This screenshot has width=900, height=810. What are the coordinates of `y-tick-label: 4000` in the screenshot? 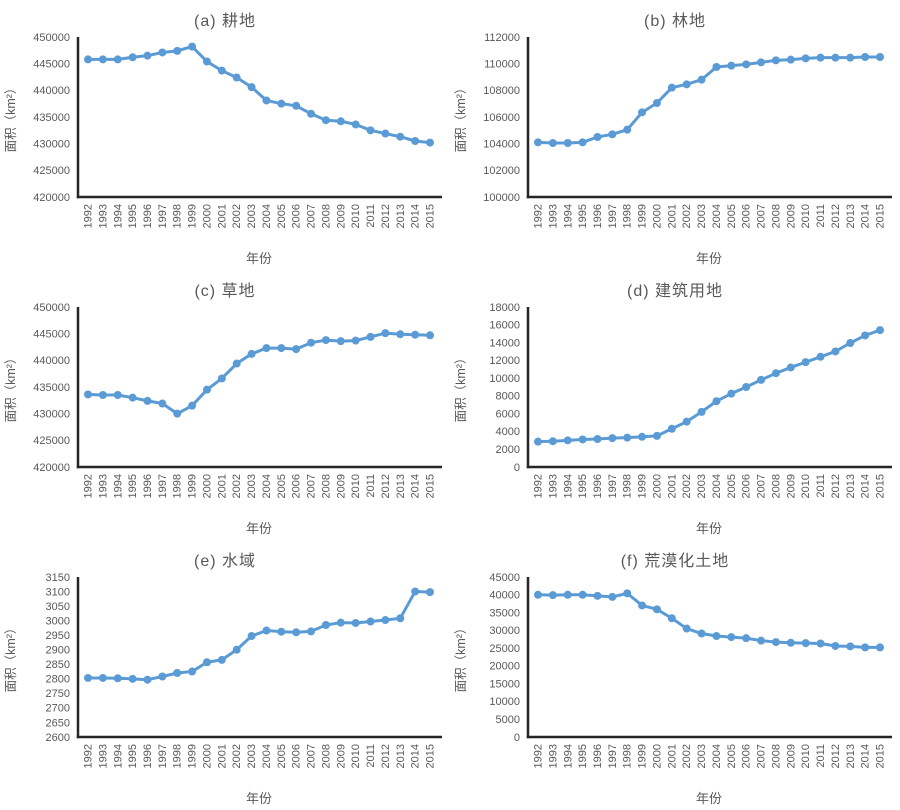 It's located at (508, 432).